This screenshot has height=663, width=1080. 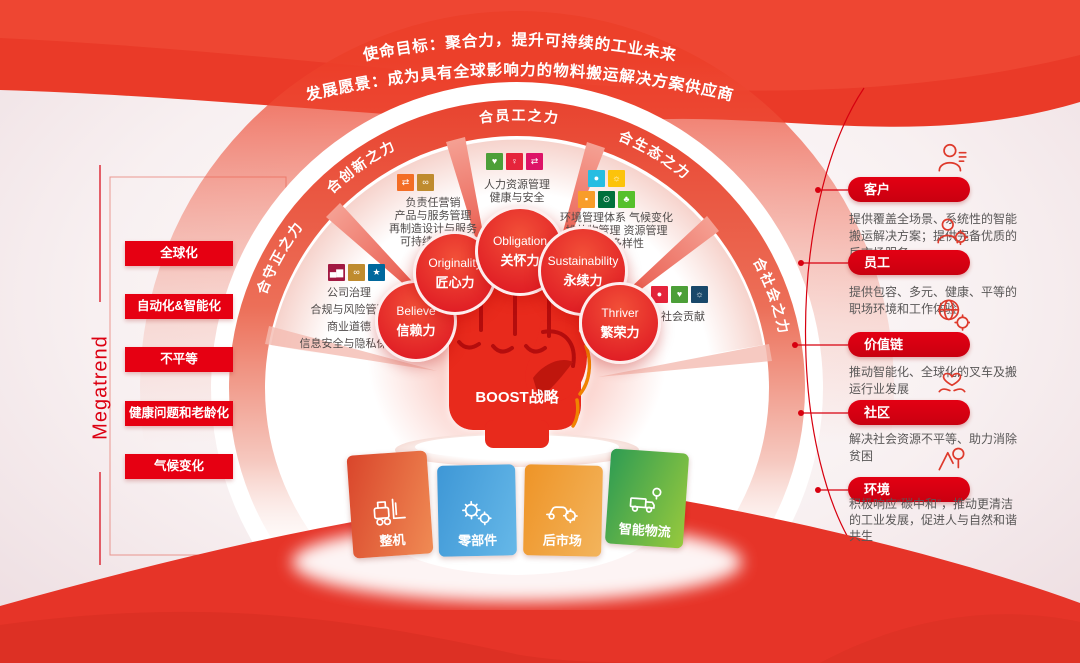 I want to click on pillar-label: 后市场, so click(x=562, y=540).